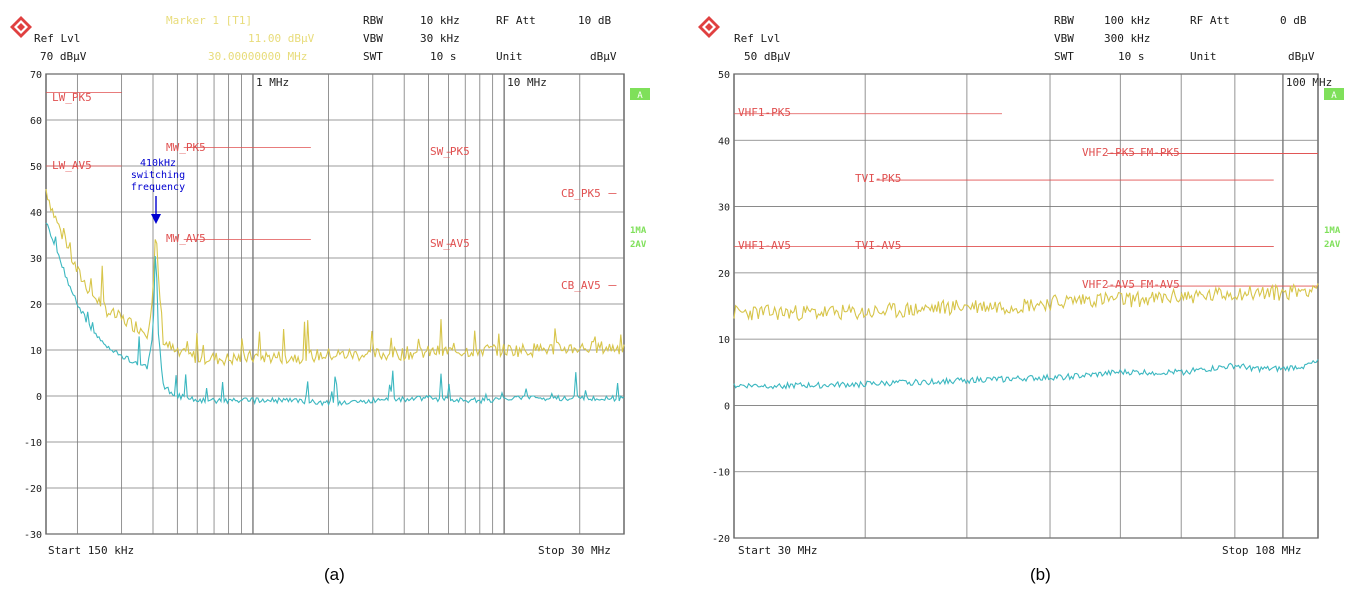  I want to click on caption-a: (a), so click(334, 574).